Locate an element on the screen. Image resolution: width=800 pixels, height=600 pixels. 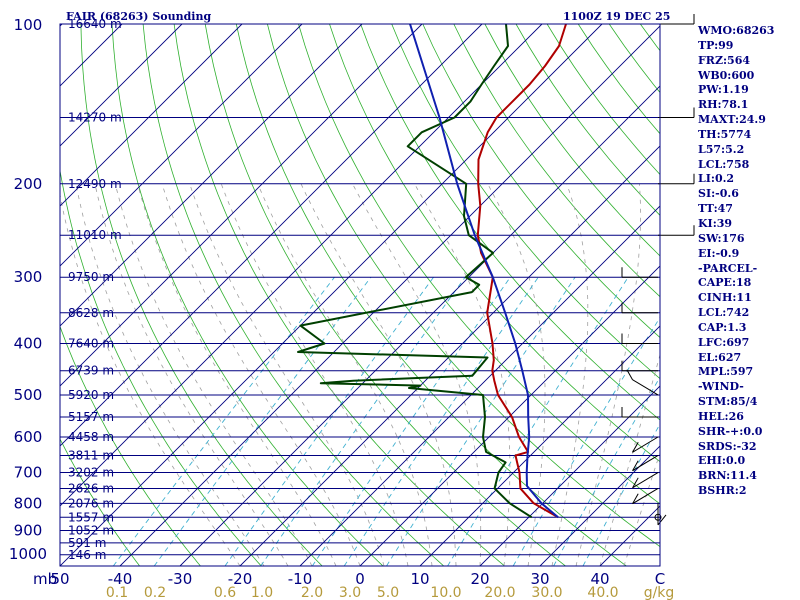
height-label: 1052 m is located at coordinates (91, 530).